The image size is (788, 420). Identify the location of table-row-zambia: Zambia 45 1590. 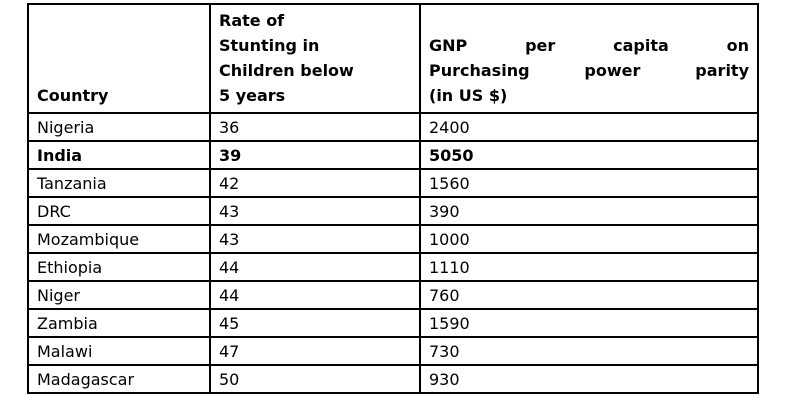
(393, 323).